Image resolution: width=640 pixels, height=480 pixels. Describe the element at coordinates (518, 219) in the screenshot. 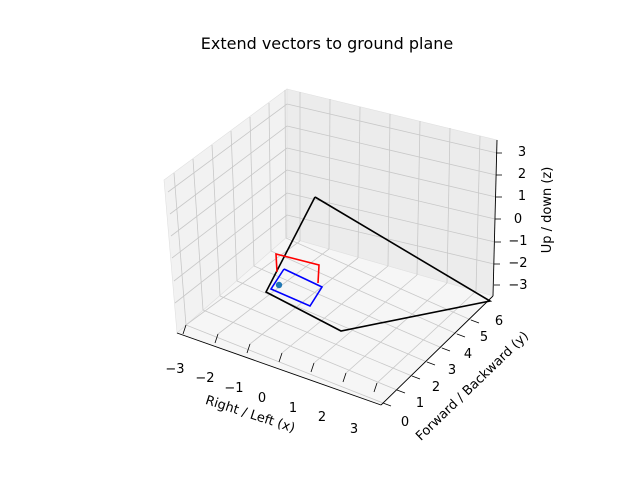

I see `z-tick-label: 0` at that location.